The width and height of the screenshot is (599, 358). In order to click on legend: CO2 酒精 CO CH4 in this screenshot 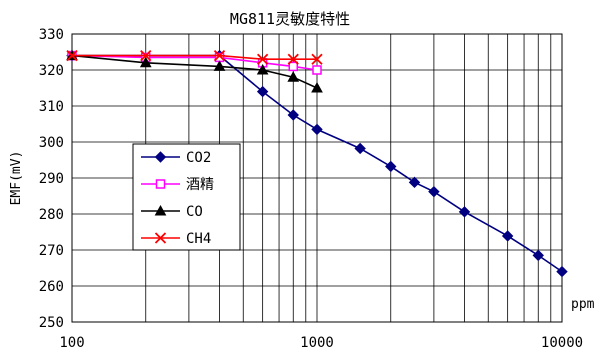, I will do `click(186, 197)`.